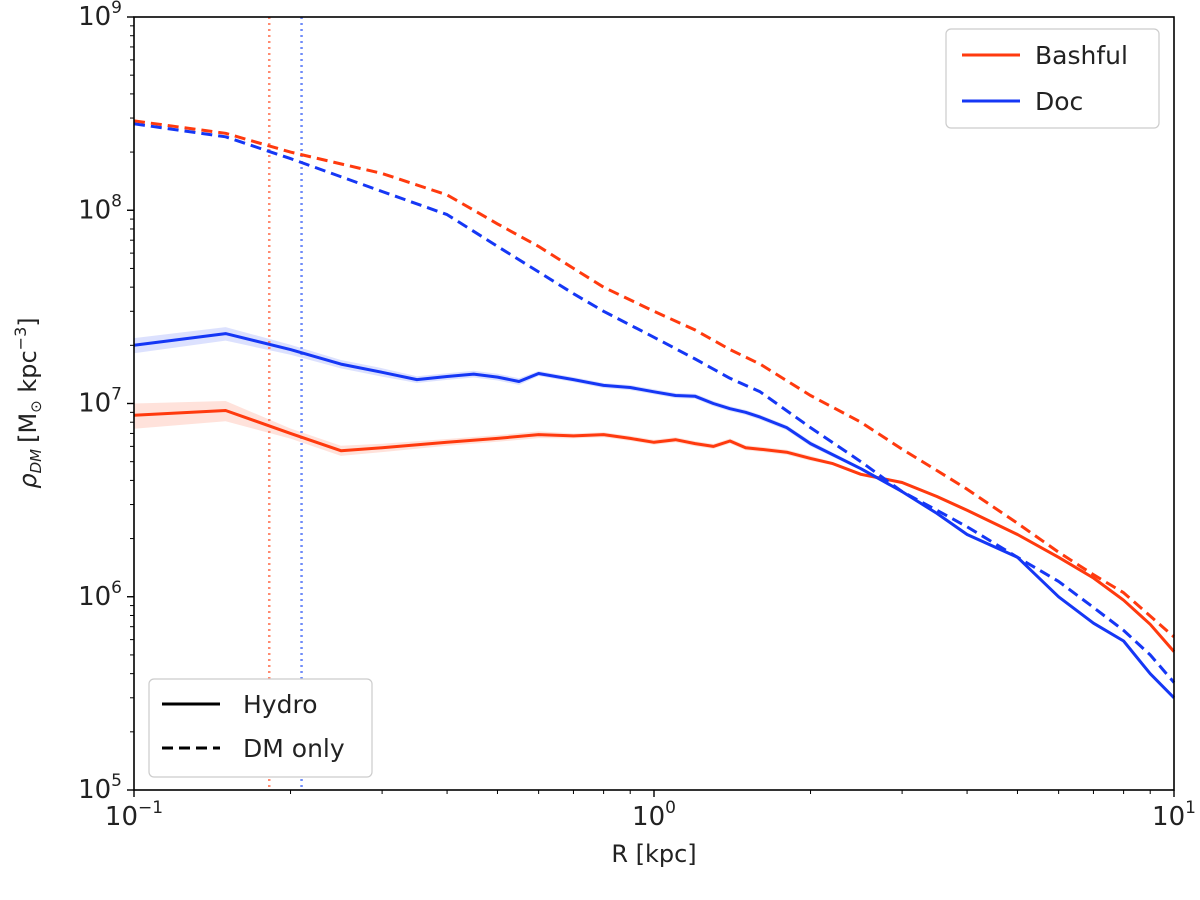  Describe the element at coordinates (1081, 55) in the screenshot. I see `legend-bashful-label: Bashful` at that location.